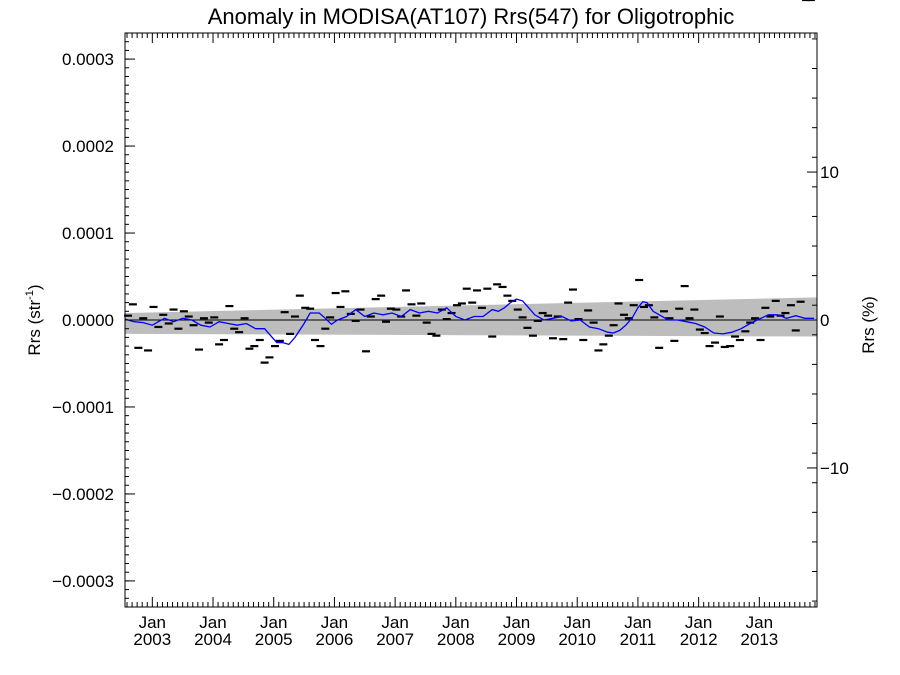 The image size is (900, 675). I want to click on x-tick-year-label: 2008, so click(456, 639).